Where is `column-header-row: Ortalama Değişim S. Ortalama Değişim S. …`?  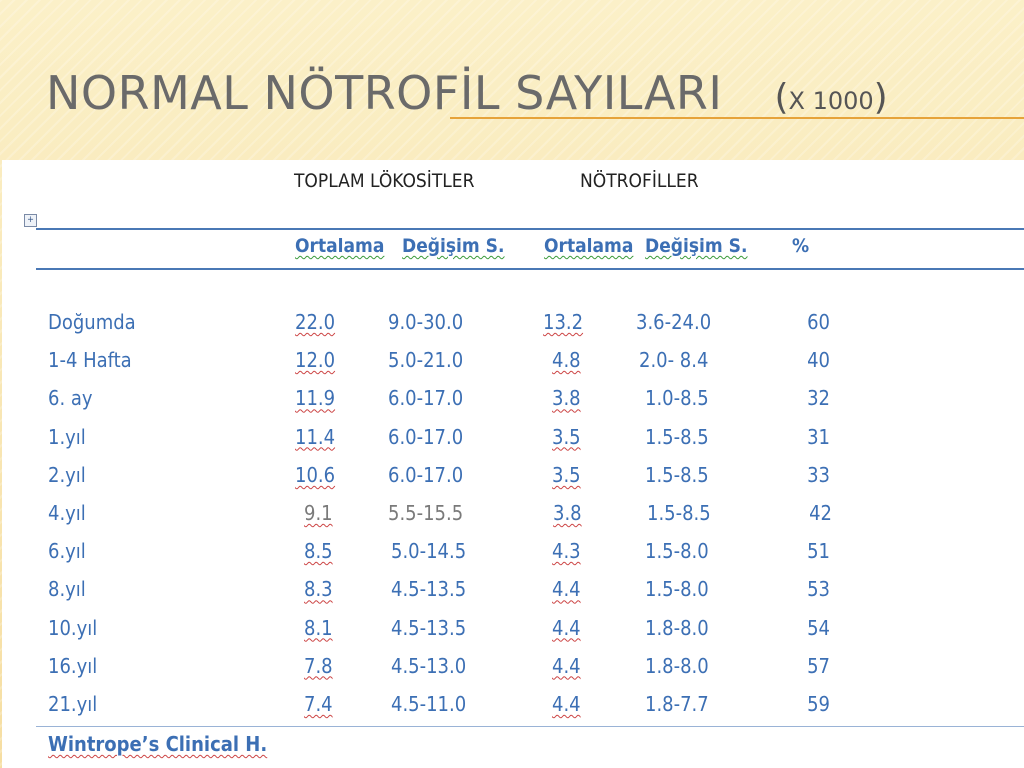
column-header-row: Ortalama Değişim S. Ortalama Değişim S. … is located at coordinates (513, 249).